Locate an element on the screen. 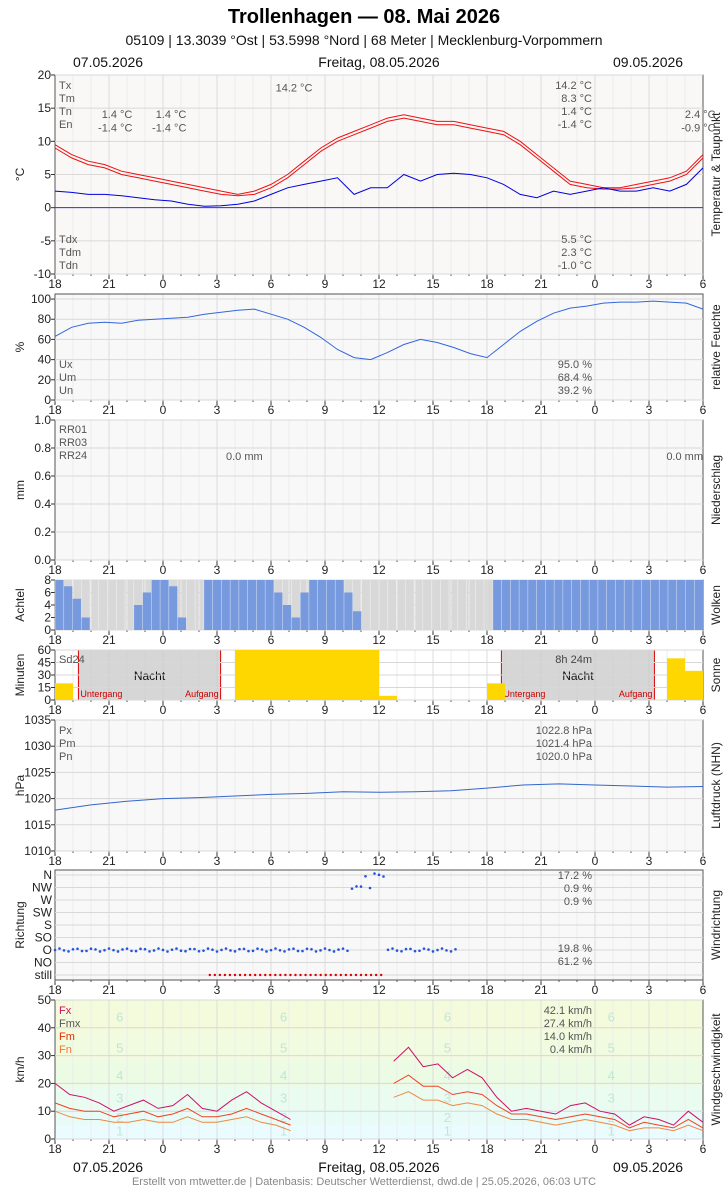 This screenshot has height=1190, width=728. sun-xtick-label: 0 is located at coordinates (595, 710).